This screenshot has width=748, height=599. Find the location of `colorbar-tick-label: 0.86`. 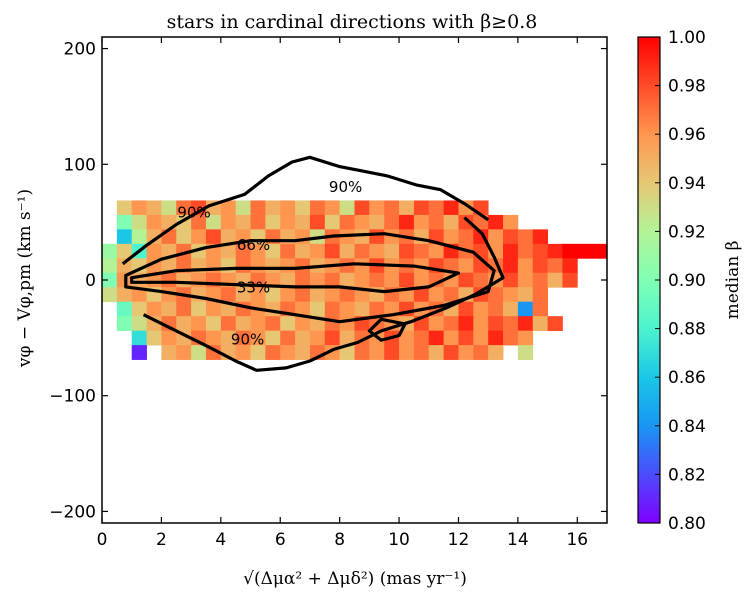

colorbar-tick-label: 0.86 is located at coordinates (687, 378).